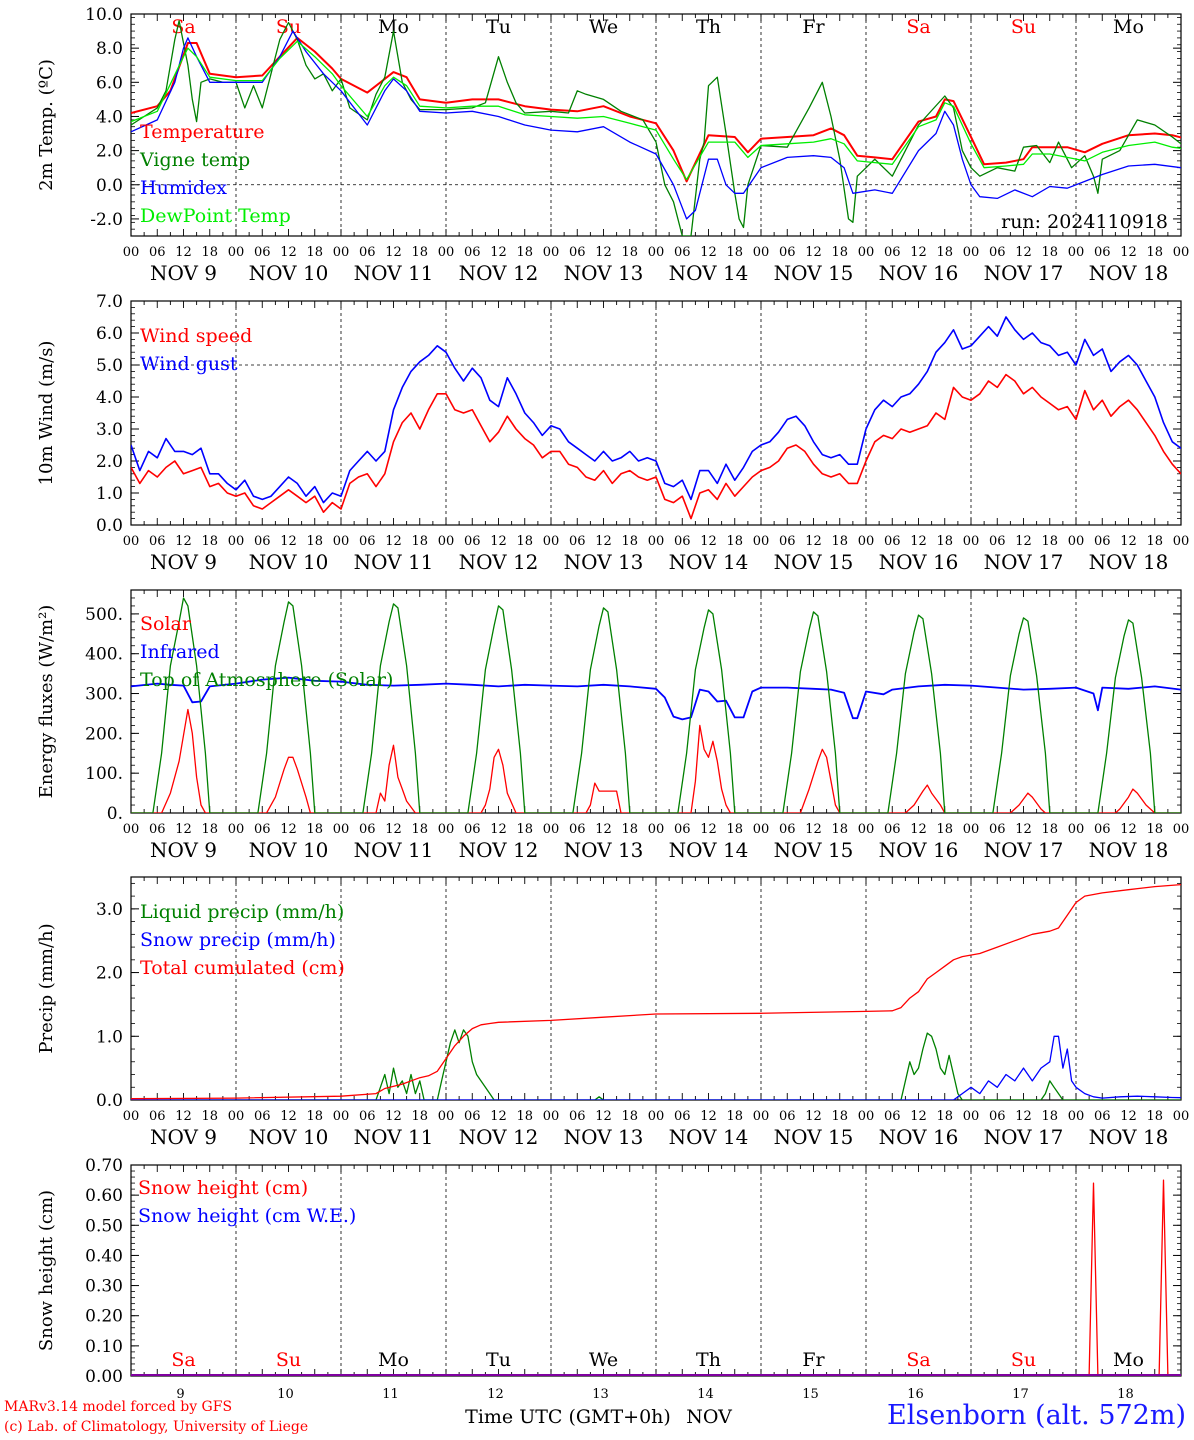 This screenshot has height=1440, width=1194. What do you see at coordinates (104, 1347) in the screenshot?
I see `y-tick-label: 0.10` at bounding box center [104, 1347].